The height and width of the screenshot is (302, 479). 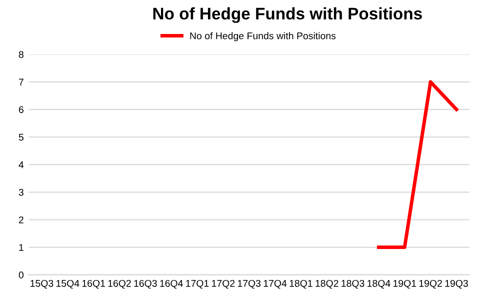 I want to click on x-tick-label: 16Q4, so click(x=171, y=284).